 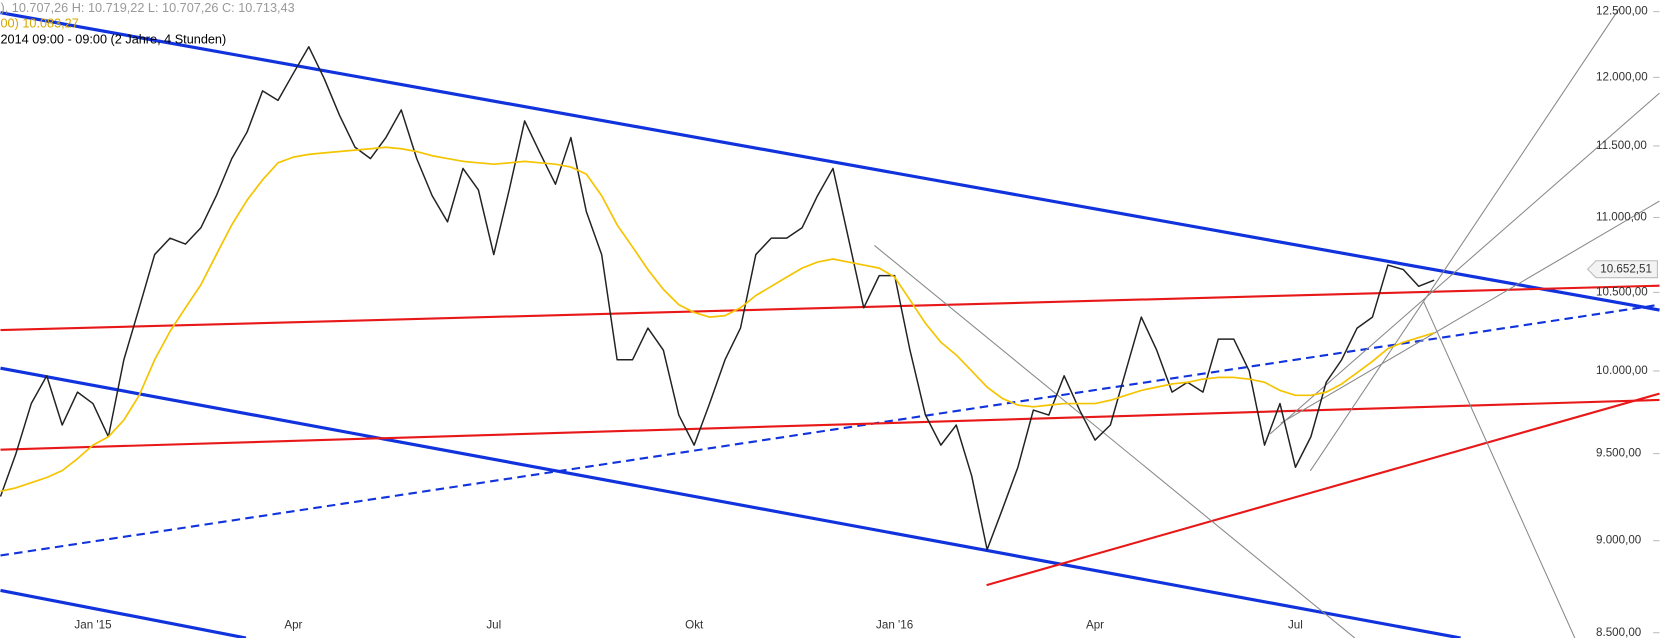 What do you see at coordinates (113, 40) in the screenshot?
I see `range-text: 2014 09:00 - 09:00 (2 Jahre, 4 Stunden)` at bounding box center [113, 40].